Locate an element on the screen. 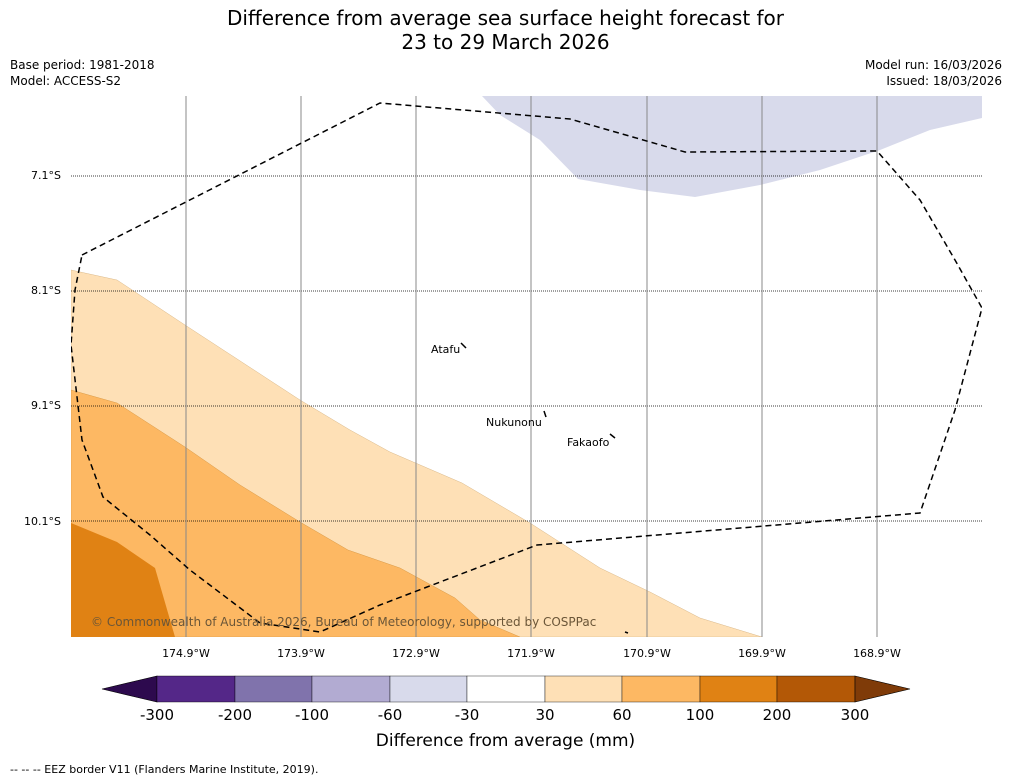 The image size is (1011, 781). base-period: Base period: 1981-2018 is located at coordinates (82, 65).